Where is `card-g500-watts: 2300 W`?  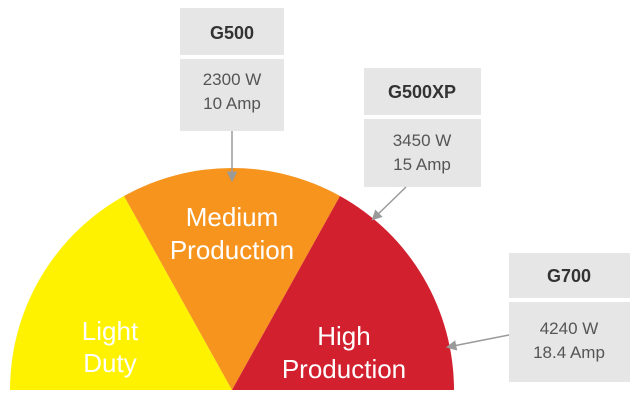
card-g500-watts: 2300 W is located at coordinates (232, 79).